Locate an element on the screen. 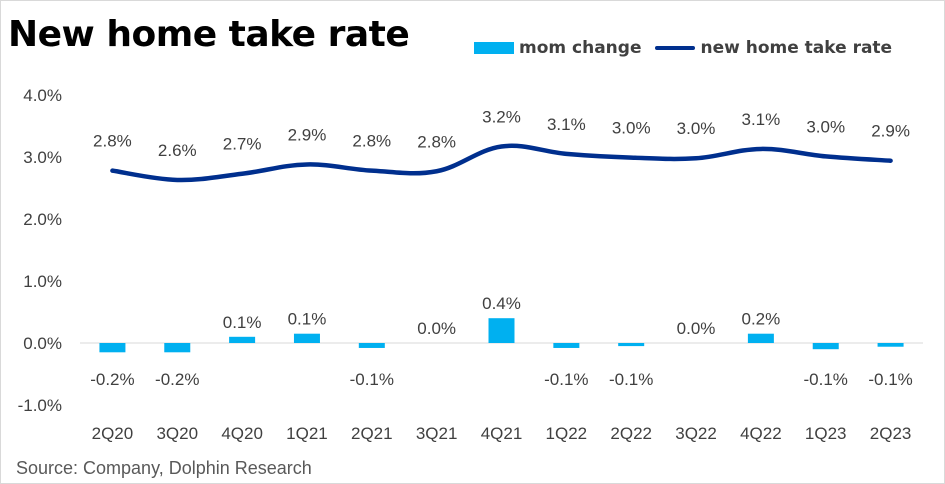 The image size is (945, 484). line-data-label: 2.6% is located at coordinates (177, 150).